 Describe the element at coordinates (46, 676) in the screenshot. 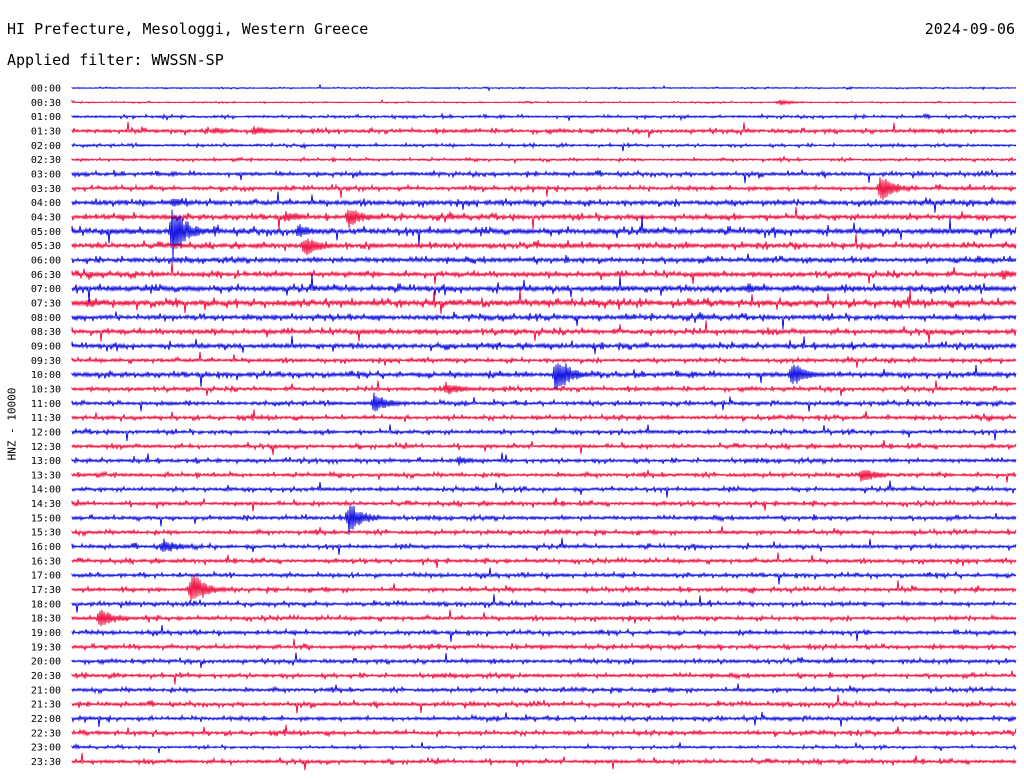

I see `time-tick-label: 20:30` at that location.